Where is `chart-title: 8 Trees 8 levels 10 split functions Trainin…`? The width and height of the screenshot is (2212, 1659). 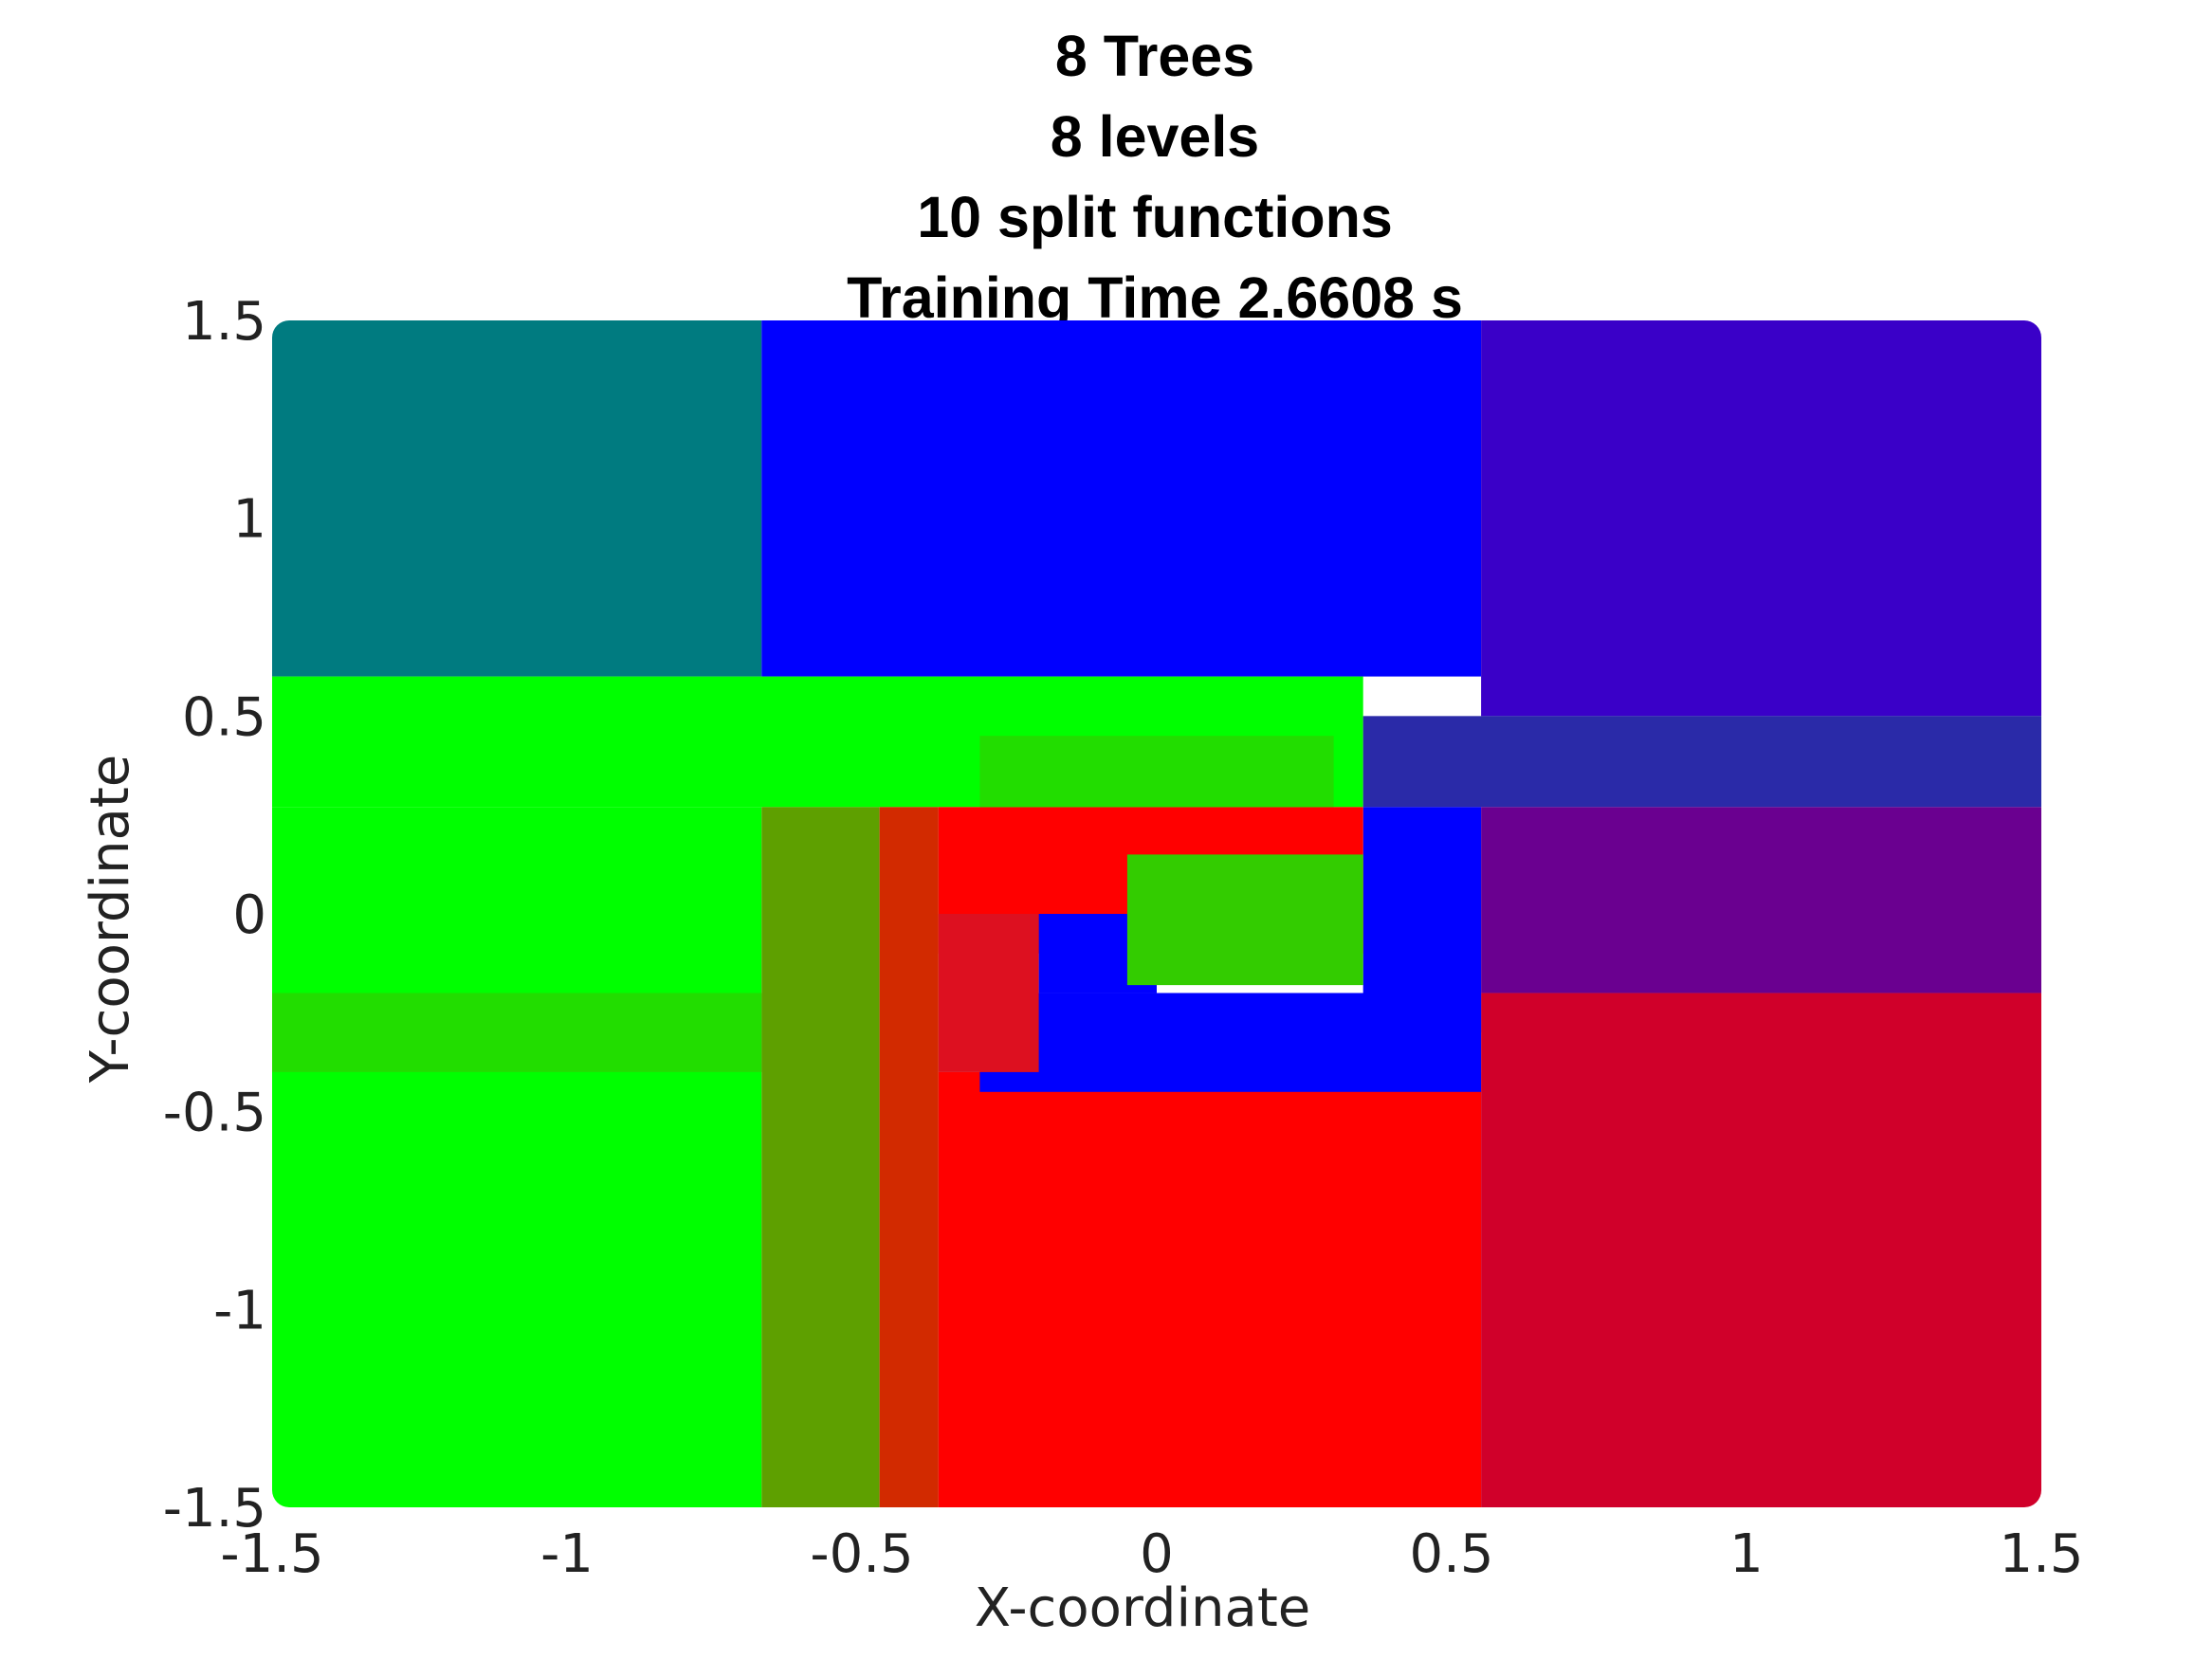 chart-title: 8 Trees 8 levels 10 split functions Trainin… is located at coordinates (1155, 177).